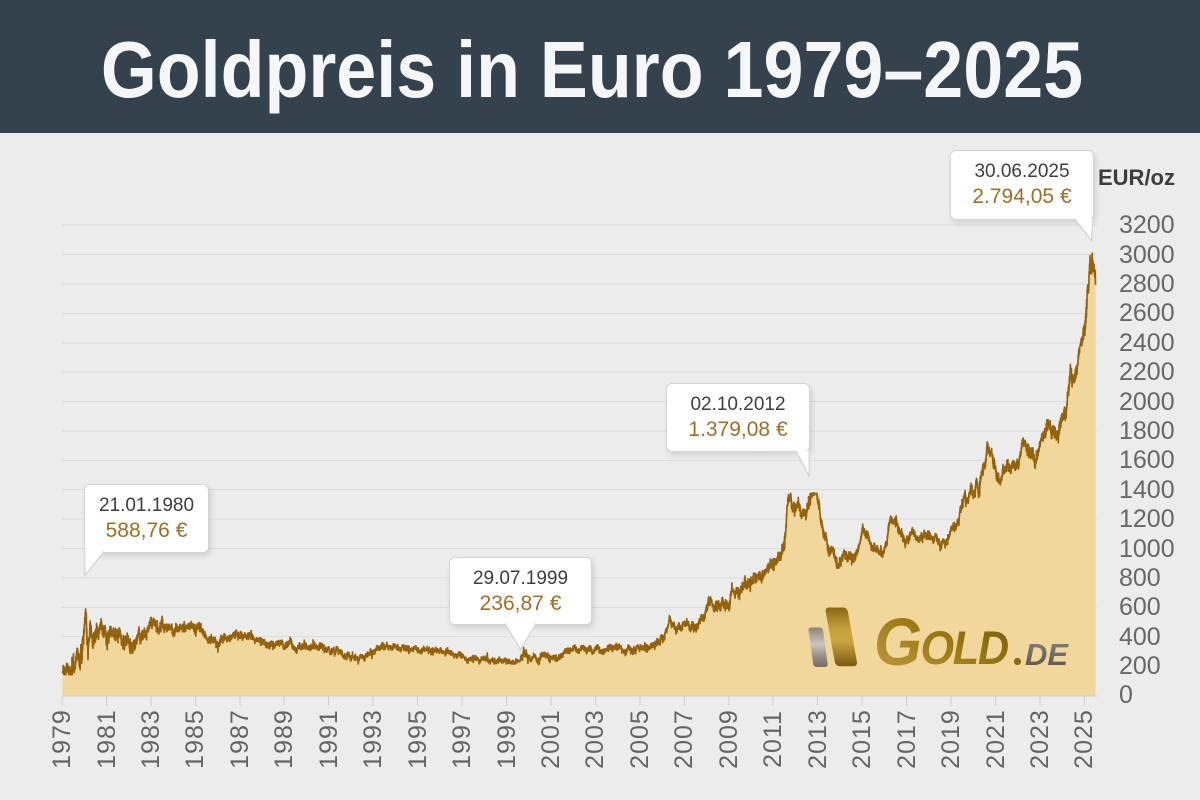 The width and height of the screenshot is (1200, 800). I want to click on svg-text: DE, so click(1047, 654).